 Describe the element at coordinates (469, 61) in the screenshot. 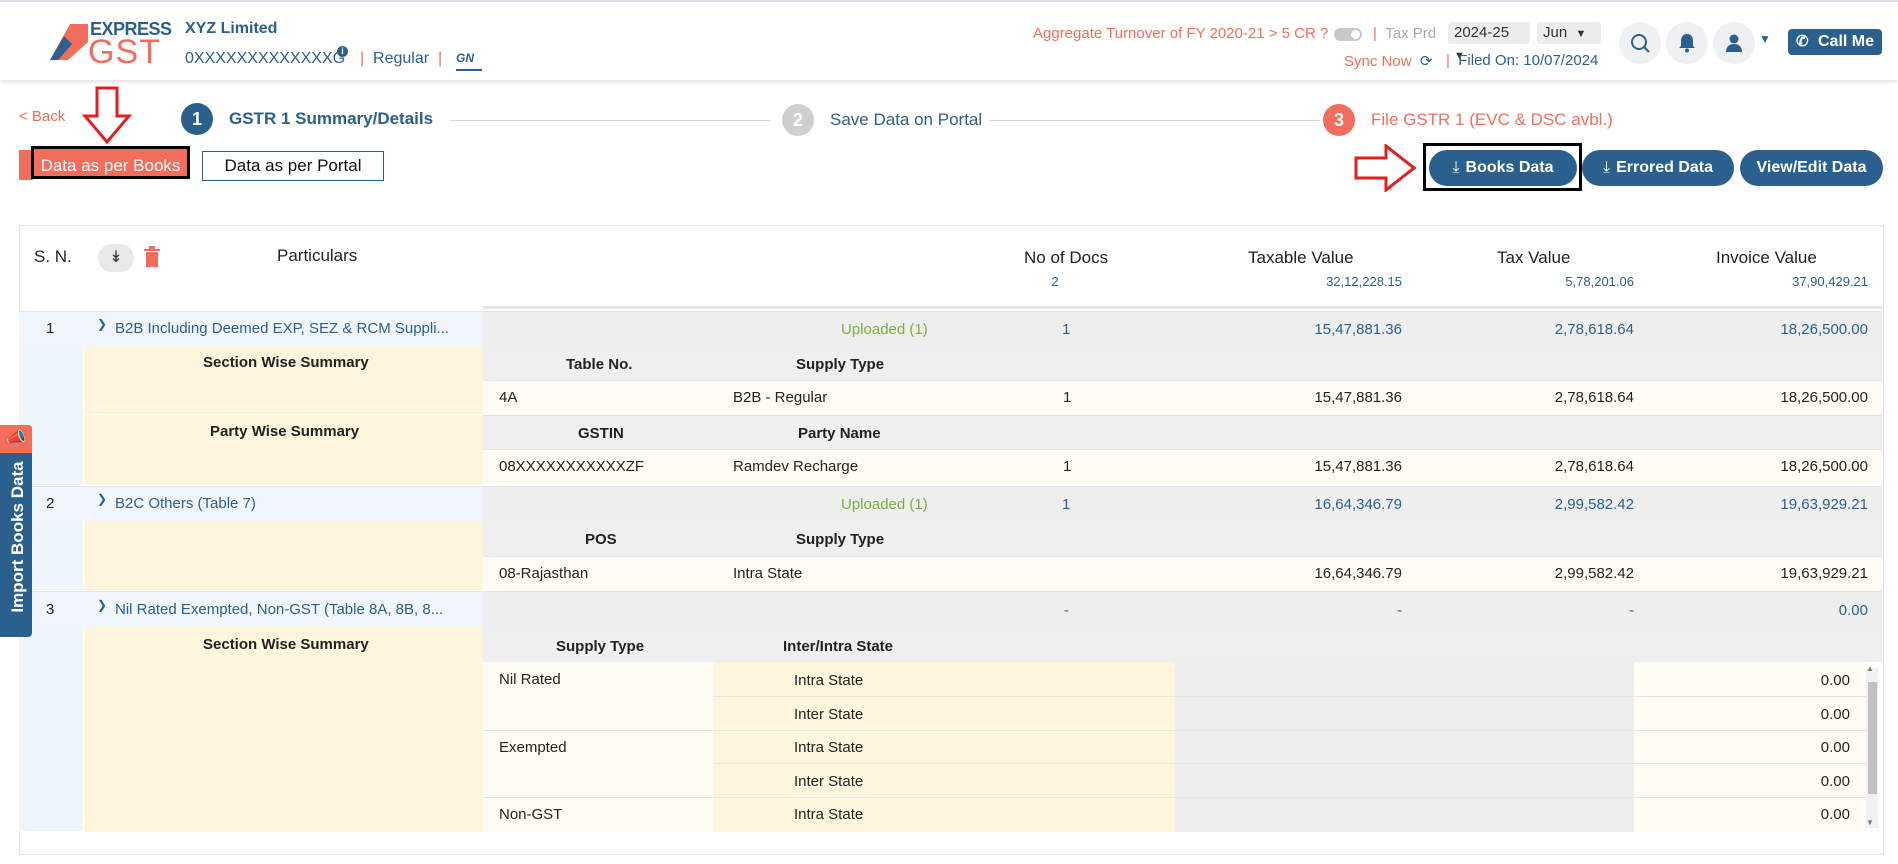

I see `gn-icon: GN` at that location.